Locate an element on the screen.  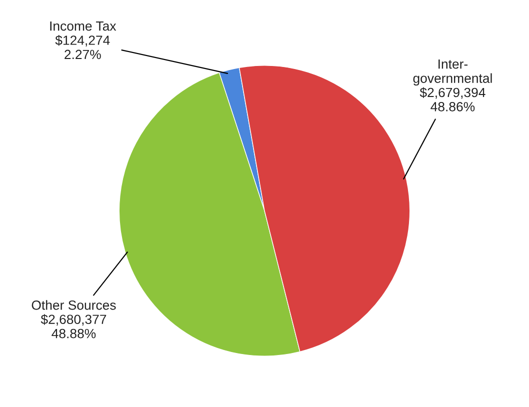
data-label: $2,680,377 48.88% is located at coordinates (73, 326).